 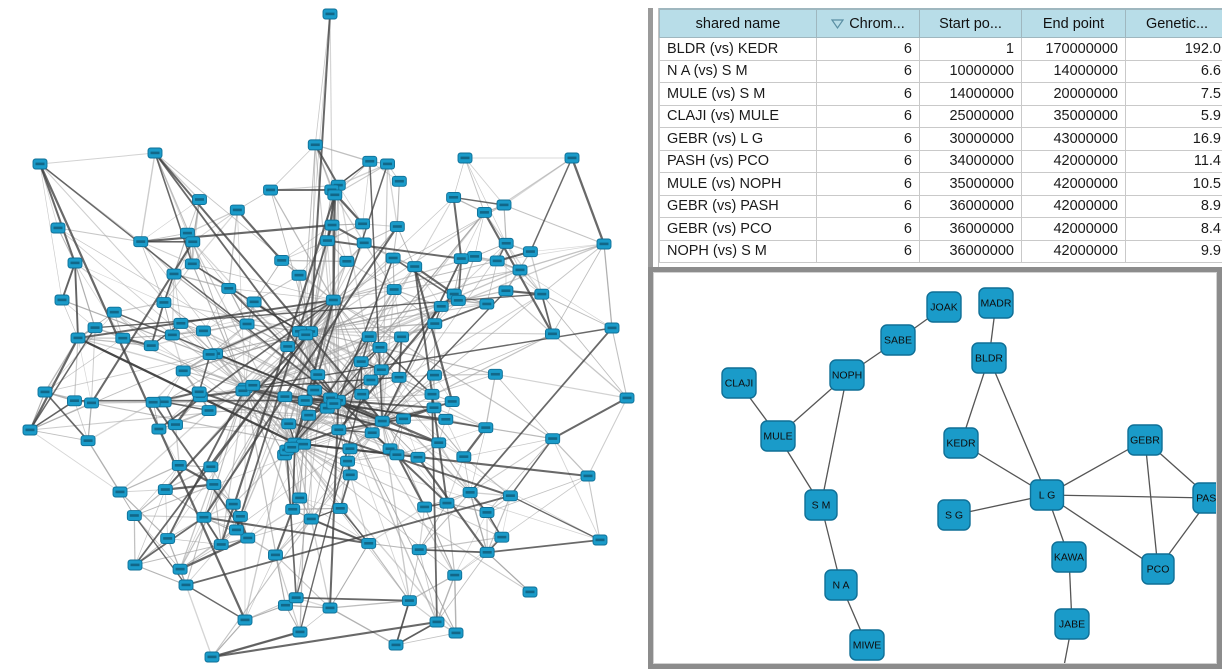 What do you see at coordinates (778, 436) in the screenshot?
I see `network-node: MULE` at bounding box center [778, 436].